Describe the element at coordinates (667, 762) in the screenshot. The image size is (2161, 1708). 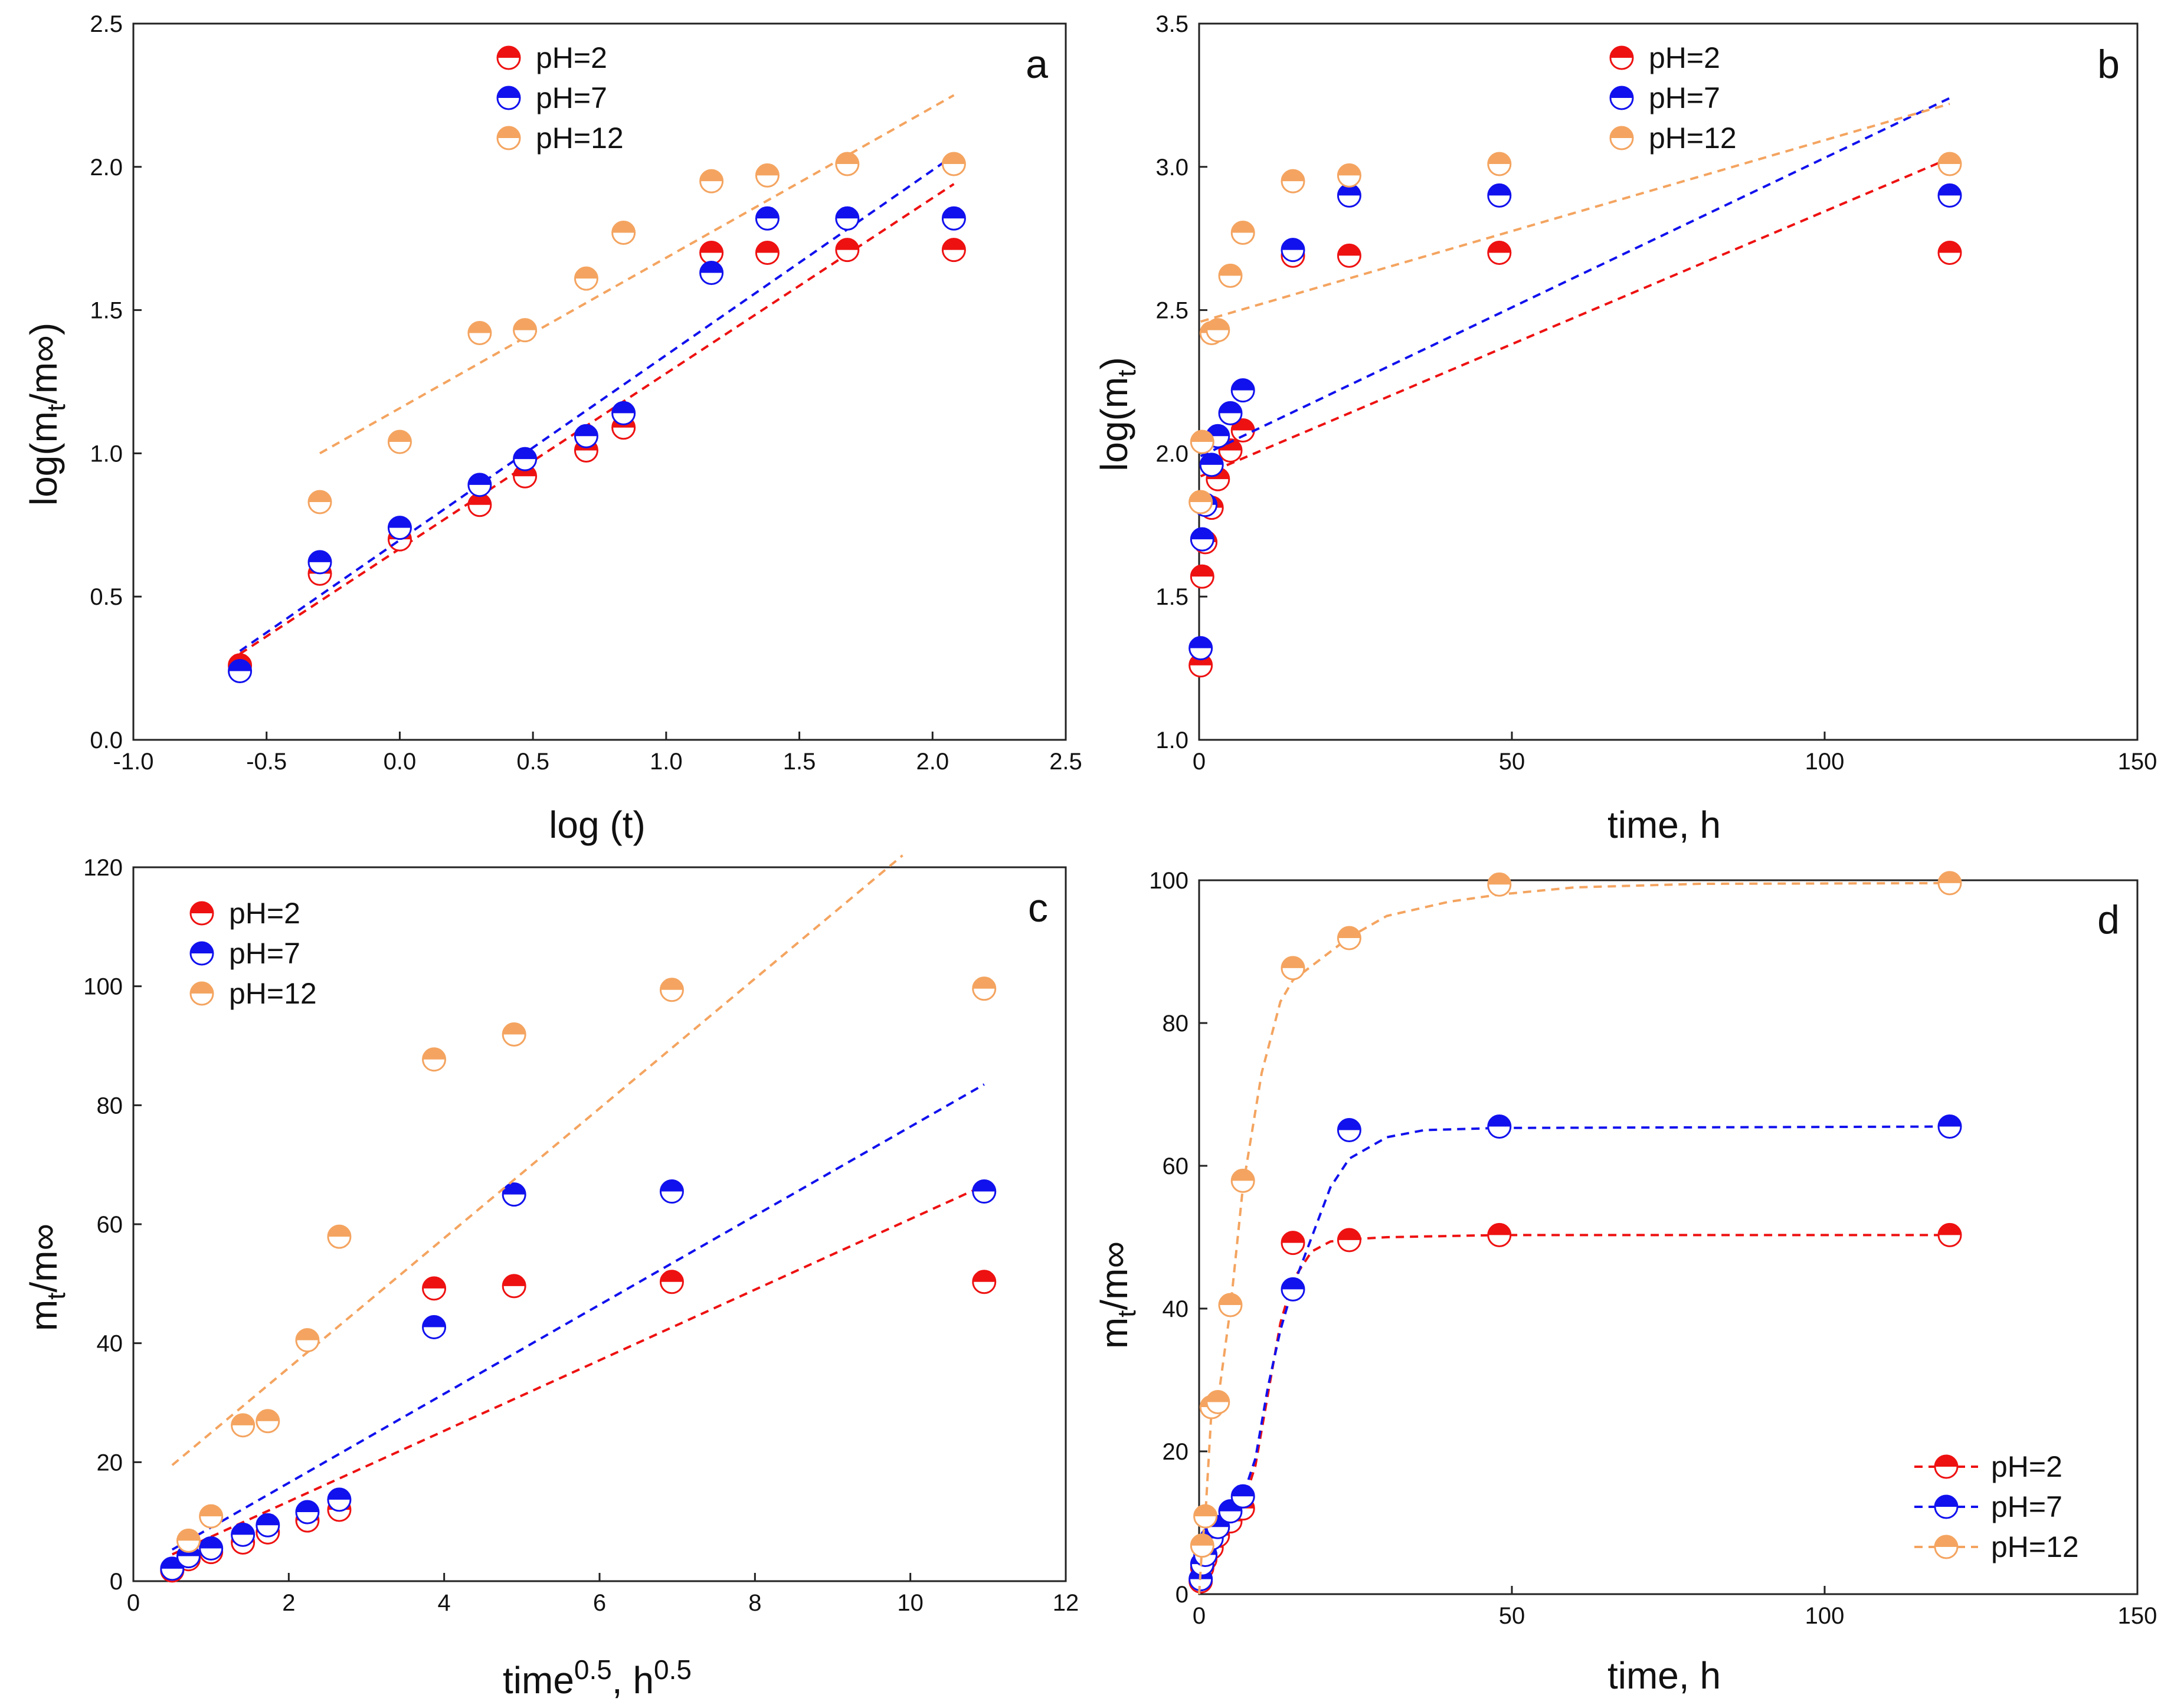
I see `panel-a-x-tick-label: 1.0` at that location.